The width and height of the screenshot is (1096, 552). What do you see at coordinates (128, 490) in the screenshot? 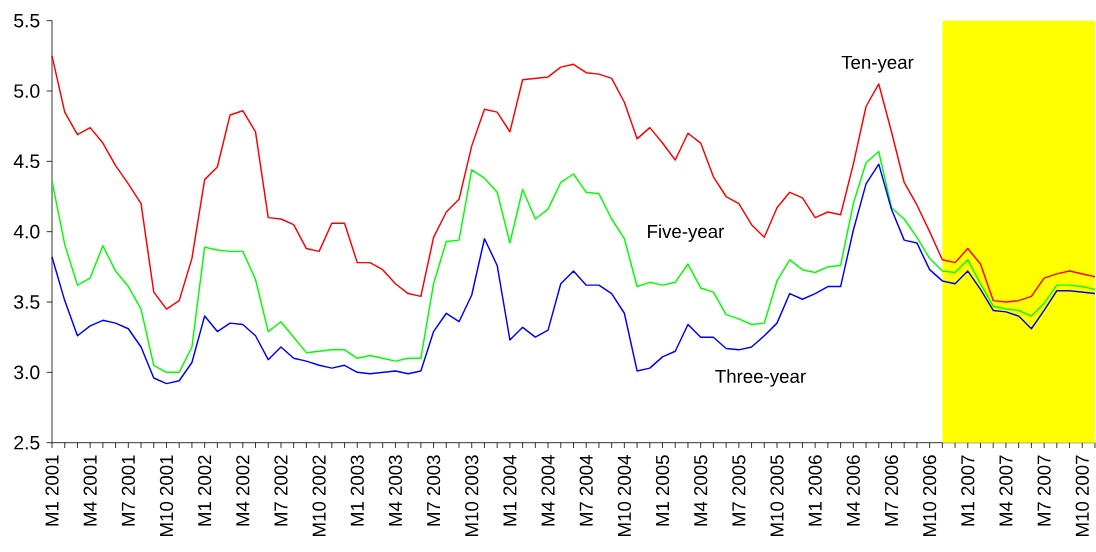
I see `x-tick-label: M7 2001` at bounding box center [128, 490].